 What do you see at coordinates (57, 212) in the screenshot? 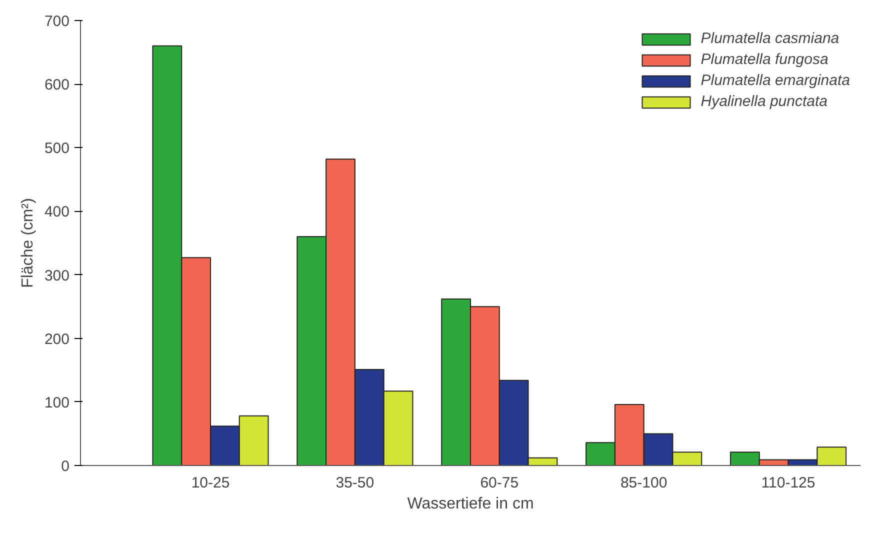
I see `y-tick-label: 400` at bounding box center [57, 212].